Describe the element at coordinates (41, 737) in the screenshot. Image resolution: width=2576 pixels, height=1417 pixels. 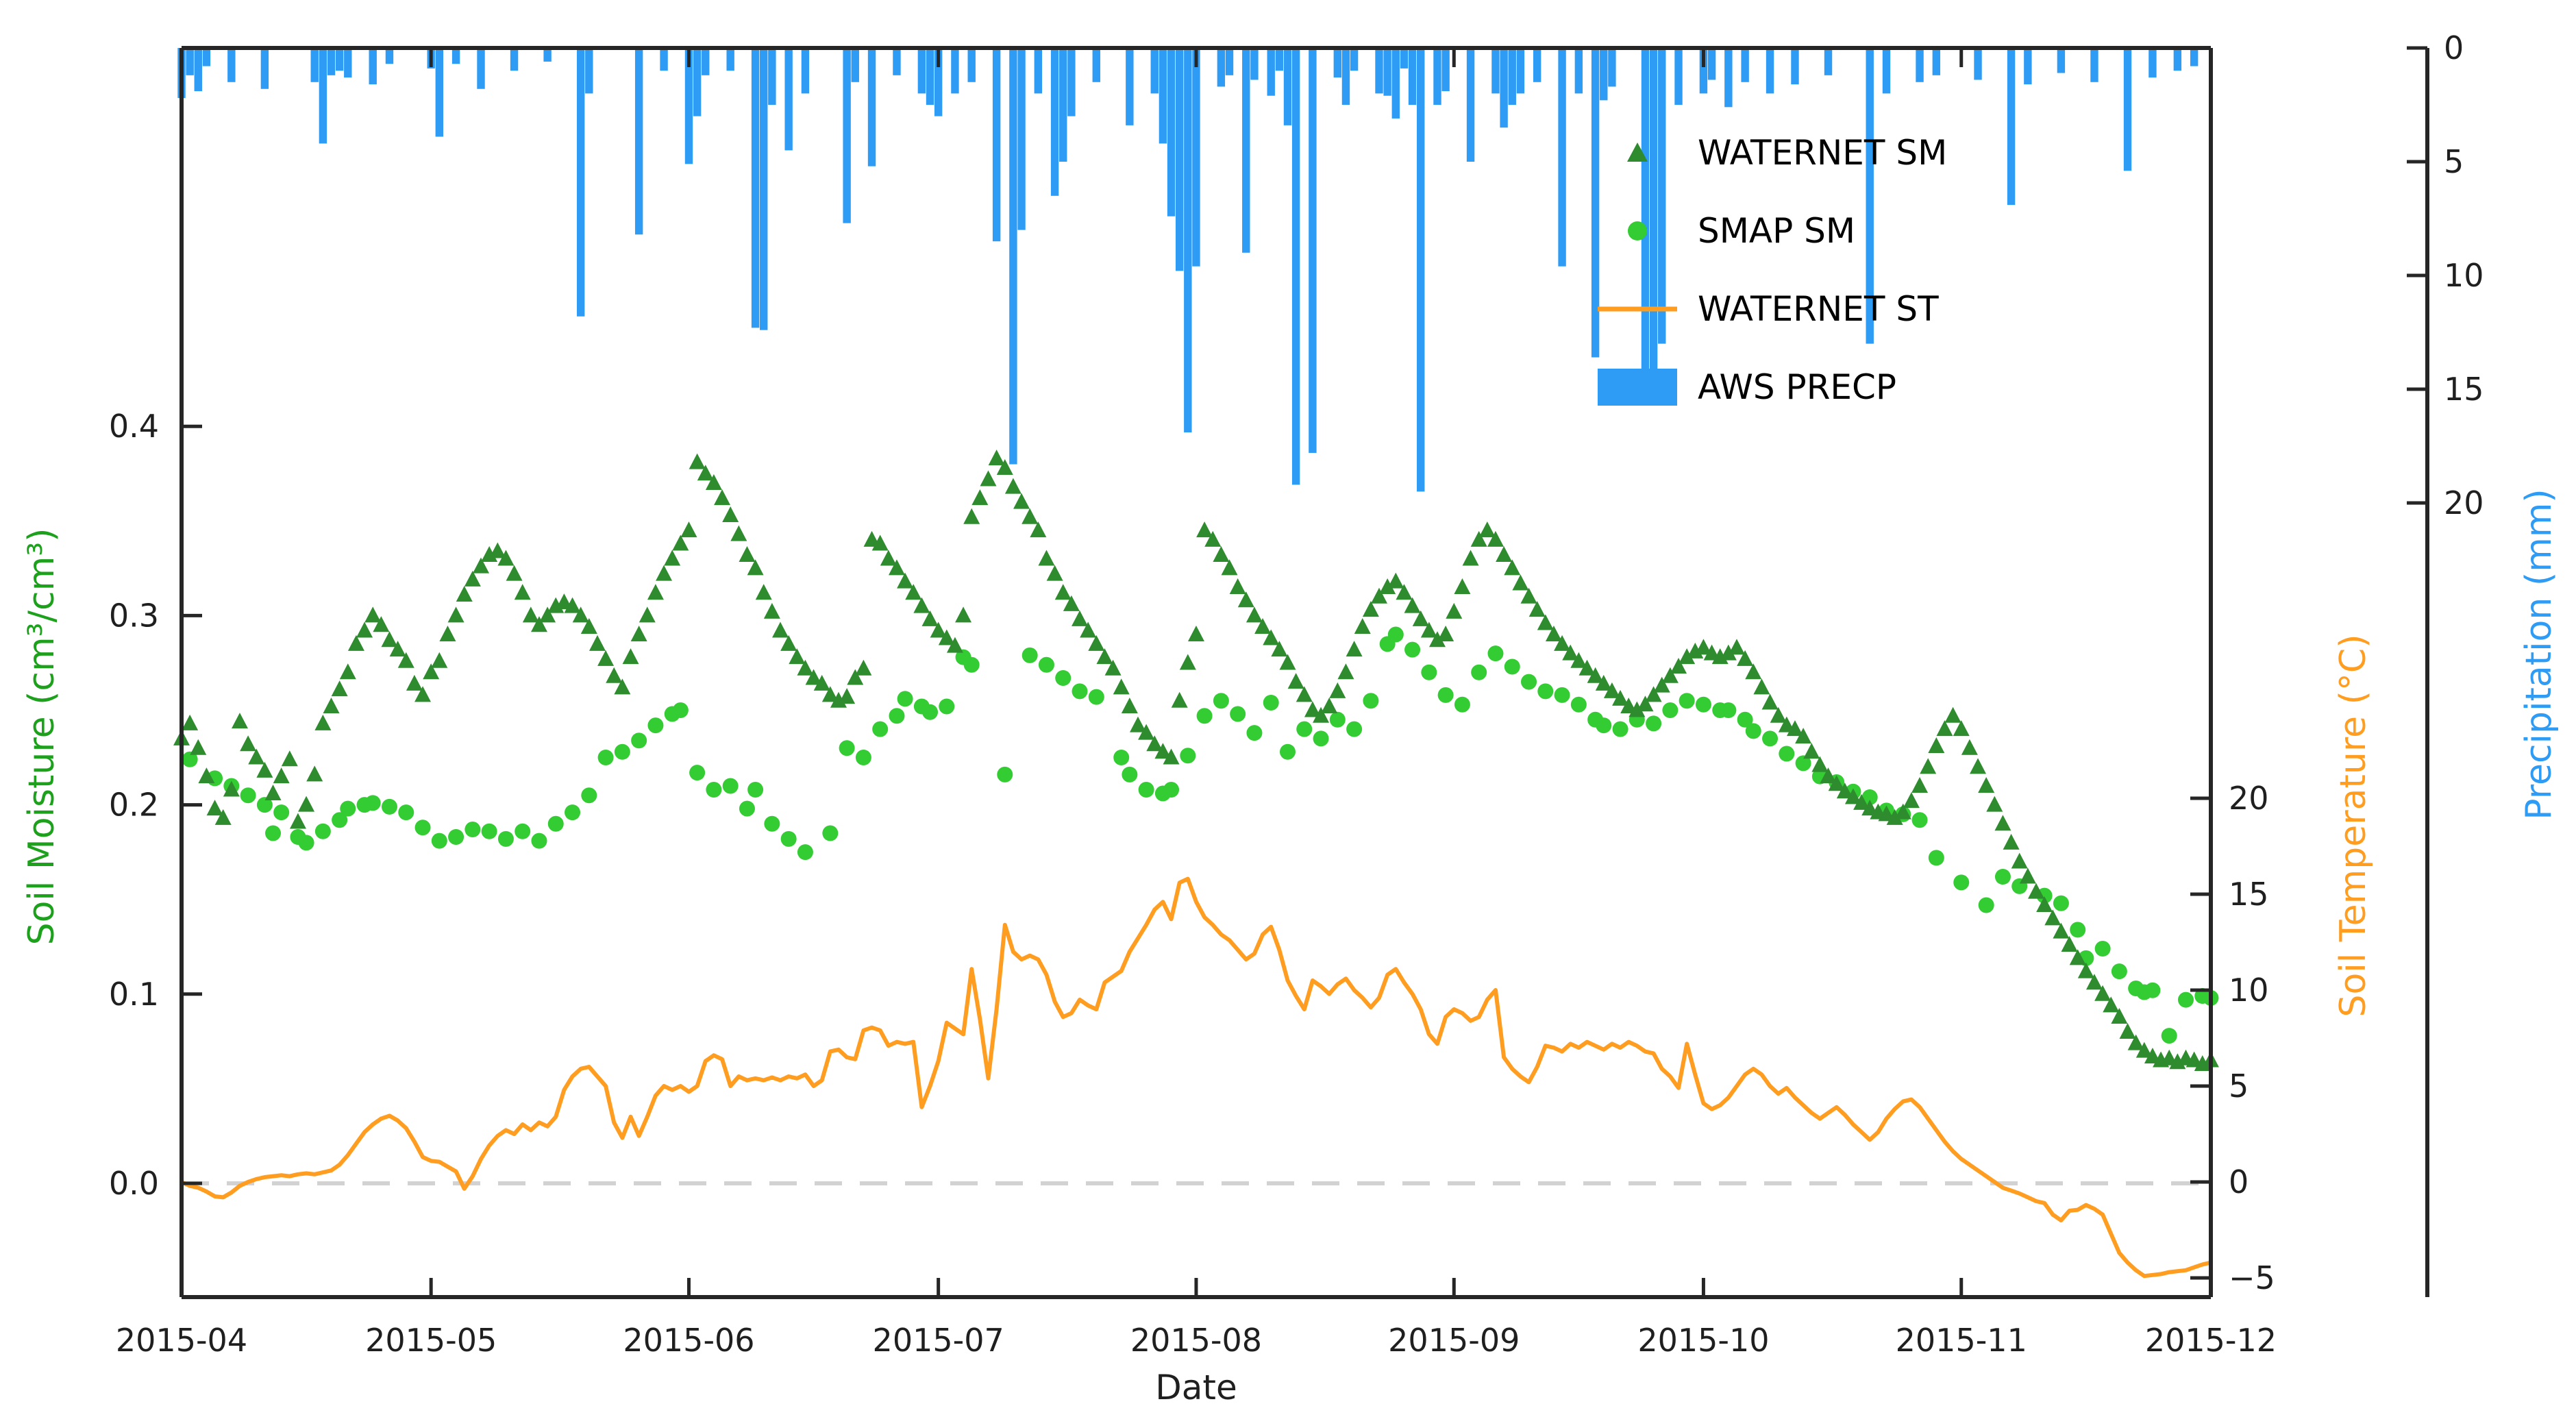
I see `soil-moisture-axis-title: Soil Moisture (cm³/cm³)` at that location.